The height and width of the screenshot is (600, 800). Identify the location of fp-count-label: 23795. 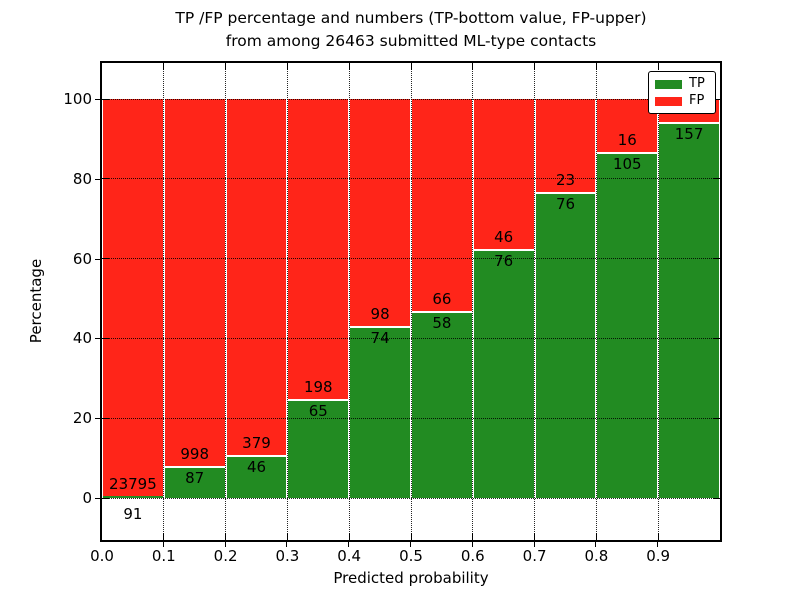
(133, 484).